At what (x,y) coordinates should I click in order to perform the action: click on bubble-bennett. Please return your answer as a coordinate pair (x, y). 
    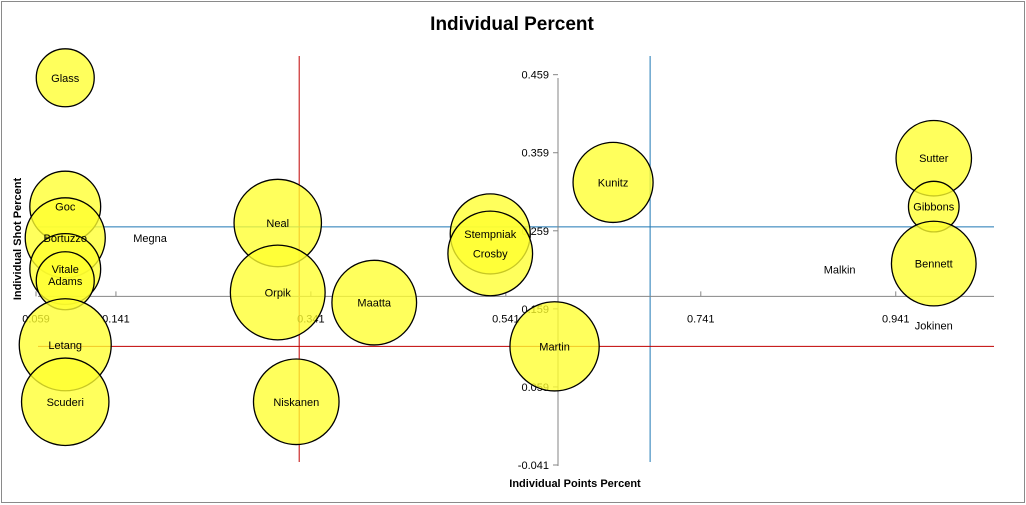
    Looking at the image, I should click on (933, 263).